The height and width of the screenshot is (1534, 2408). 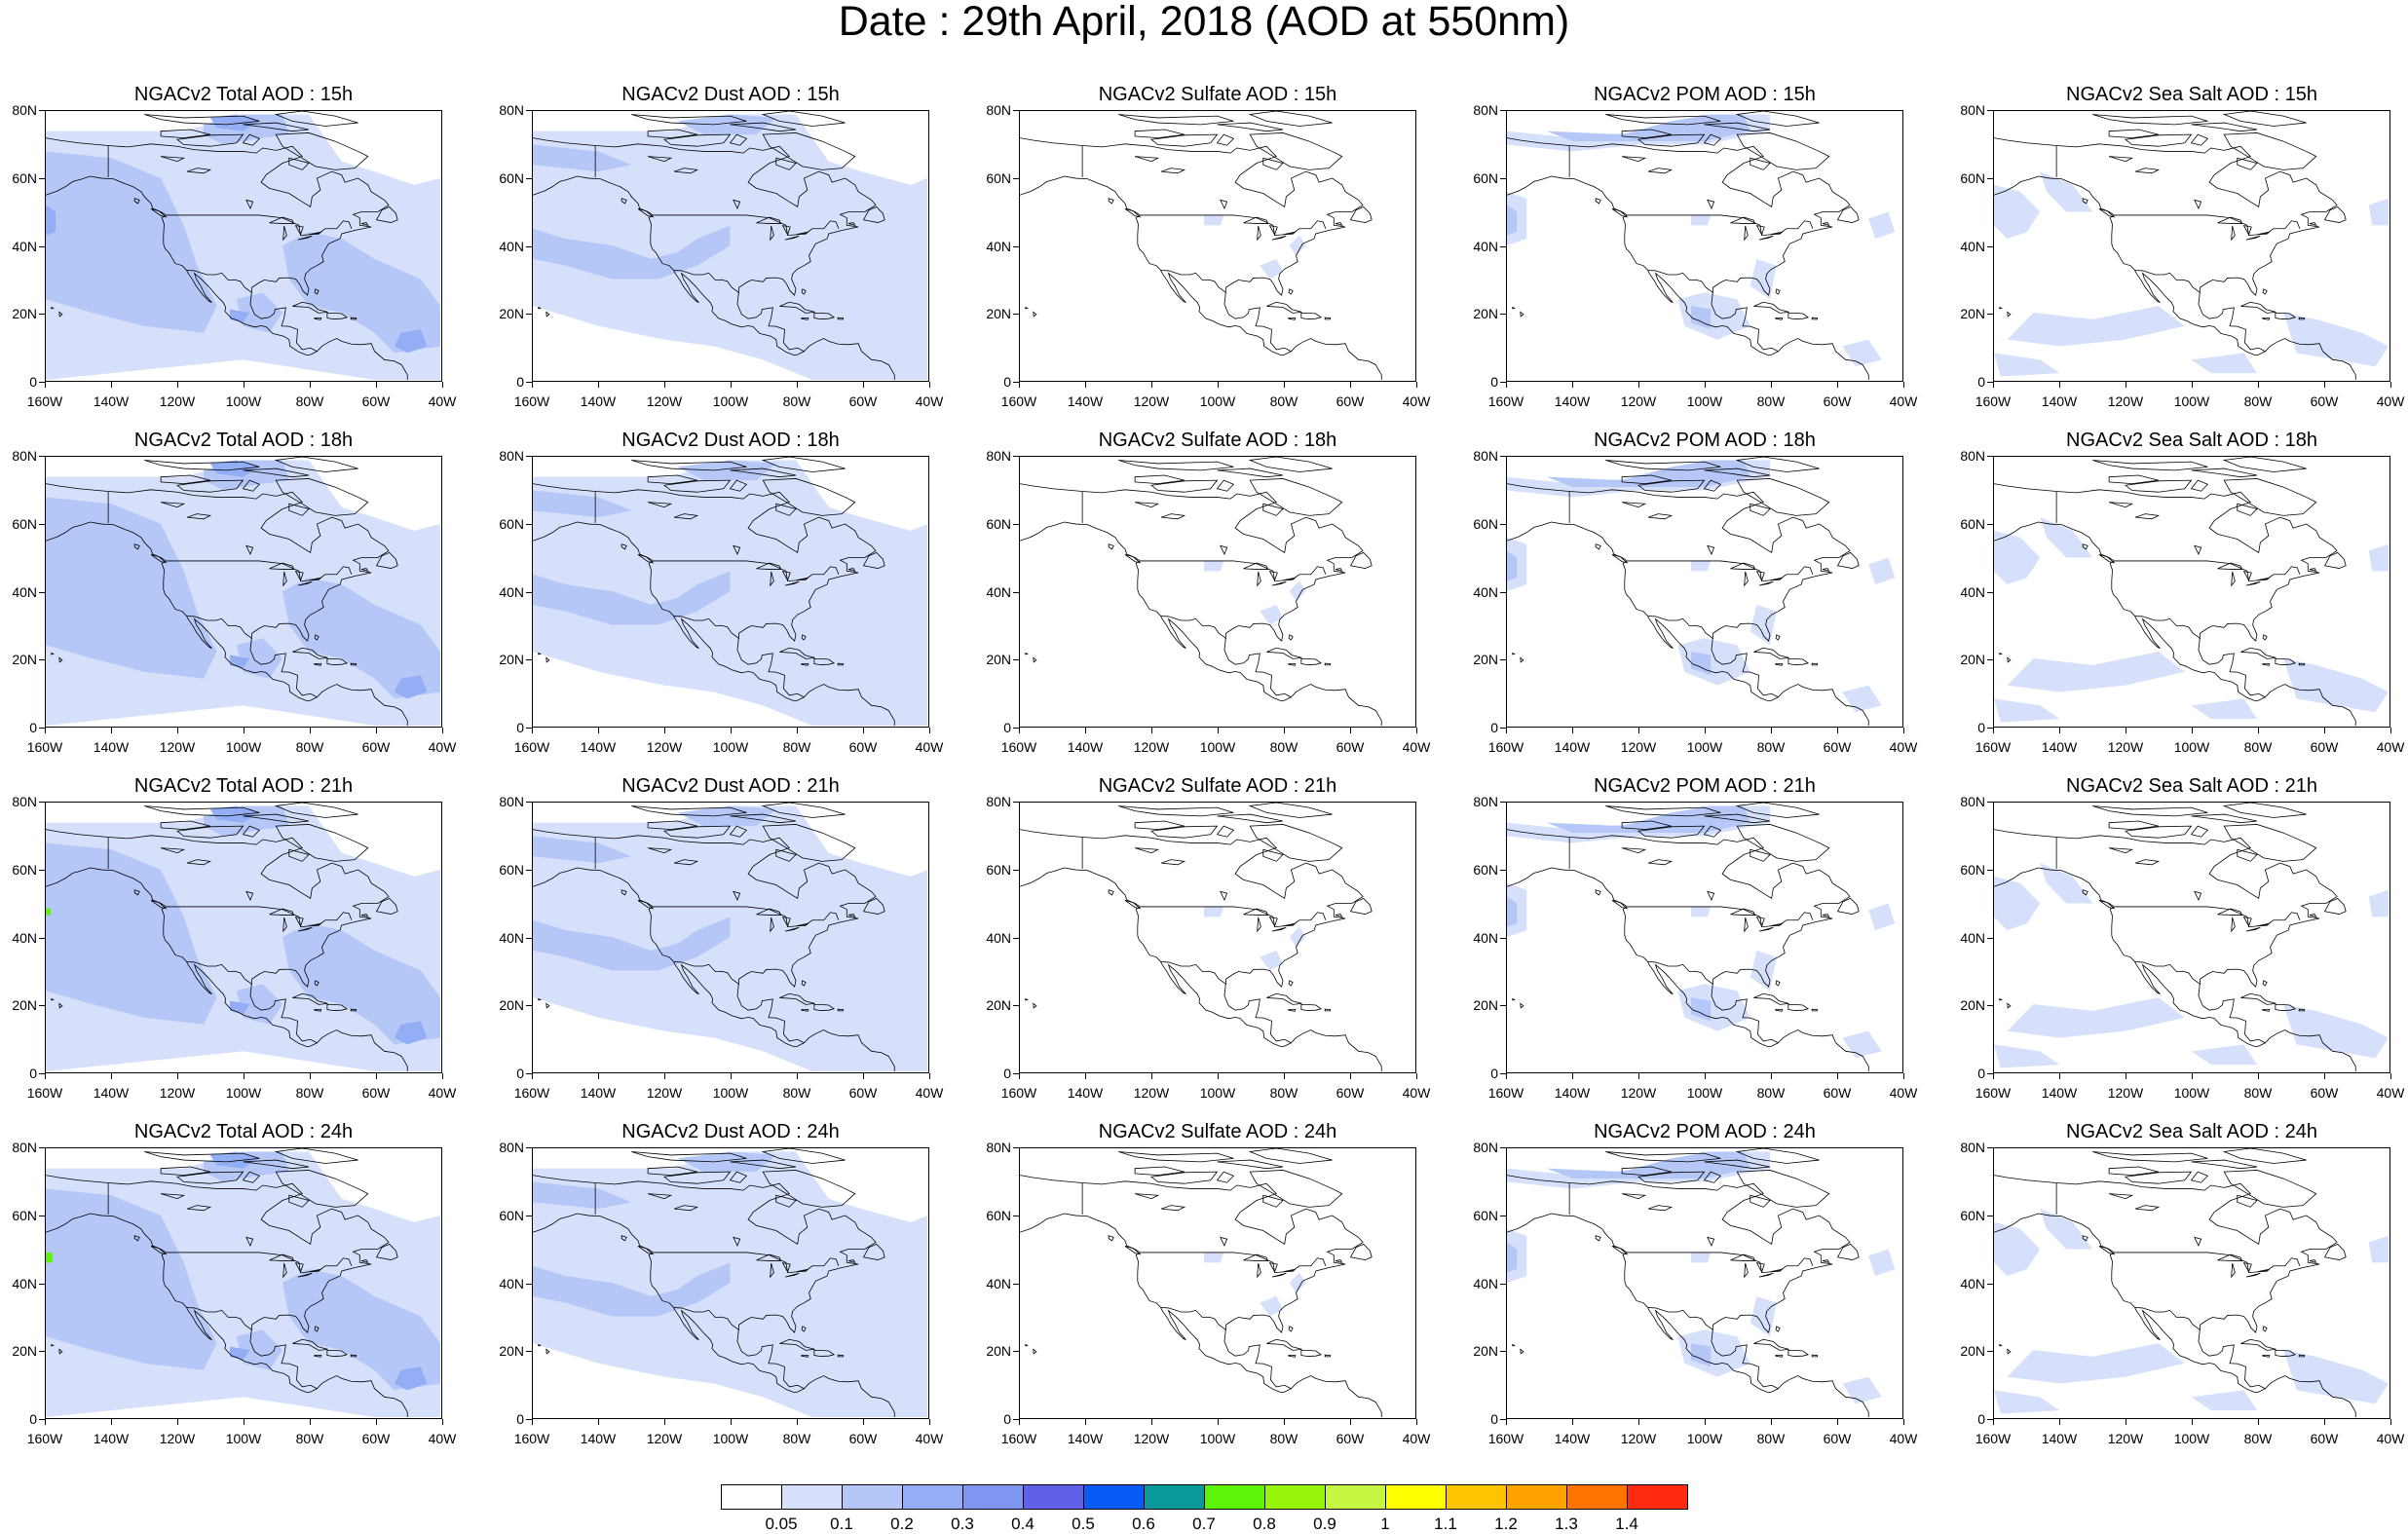 I want to click on panel-title: NGACv2 Sulfate AOD : 21h, so click(x=1217, y=786).